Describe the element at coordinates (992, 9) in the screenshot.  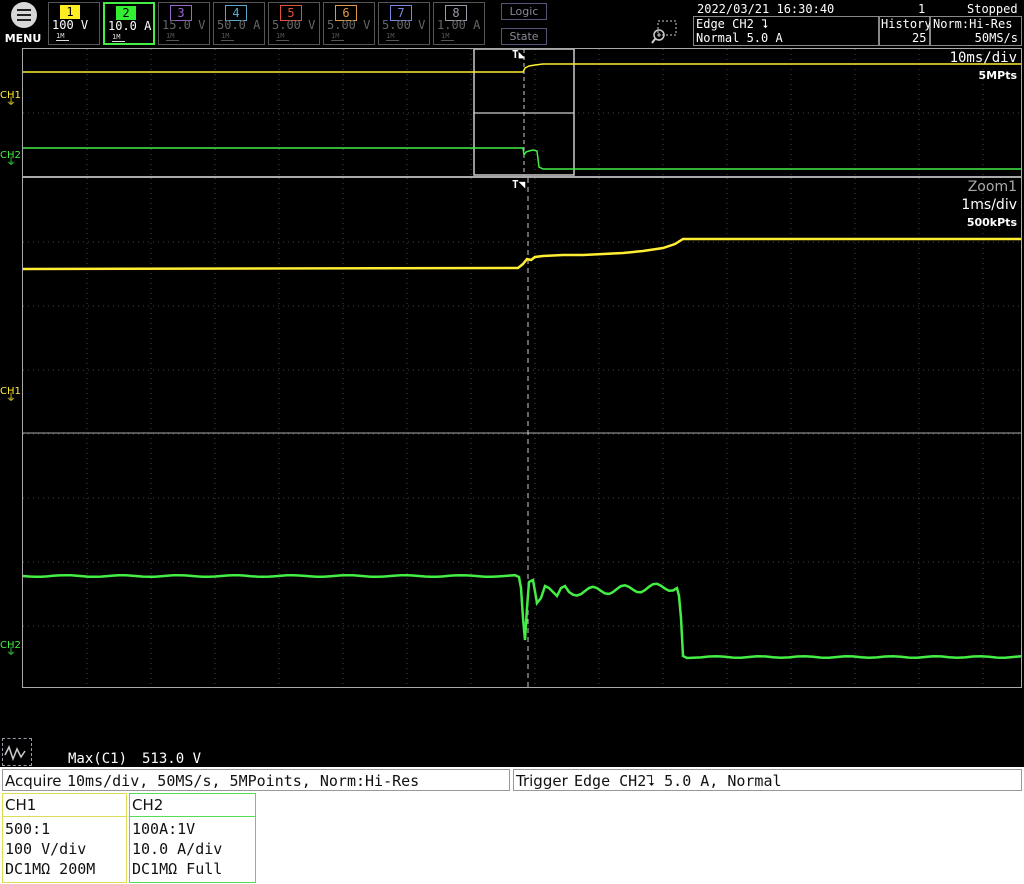
I see `run-status: Stopped` at that location.